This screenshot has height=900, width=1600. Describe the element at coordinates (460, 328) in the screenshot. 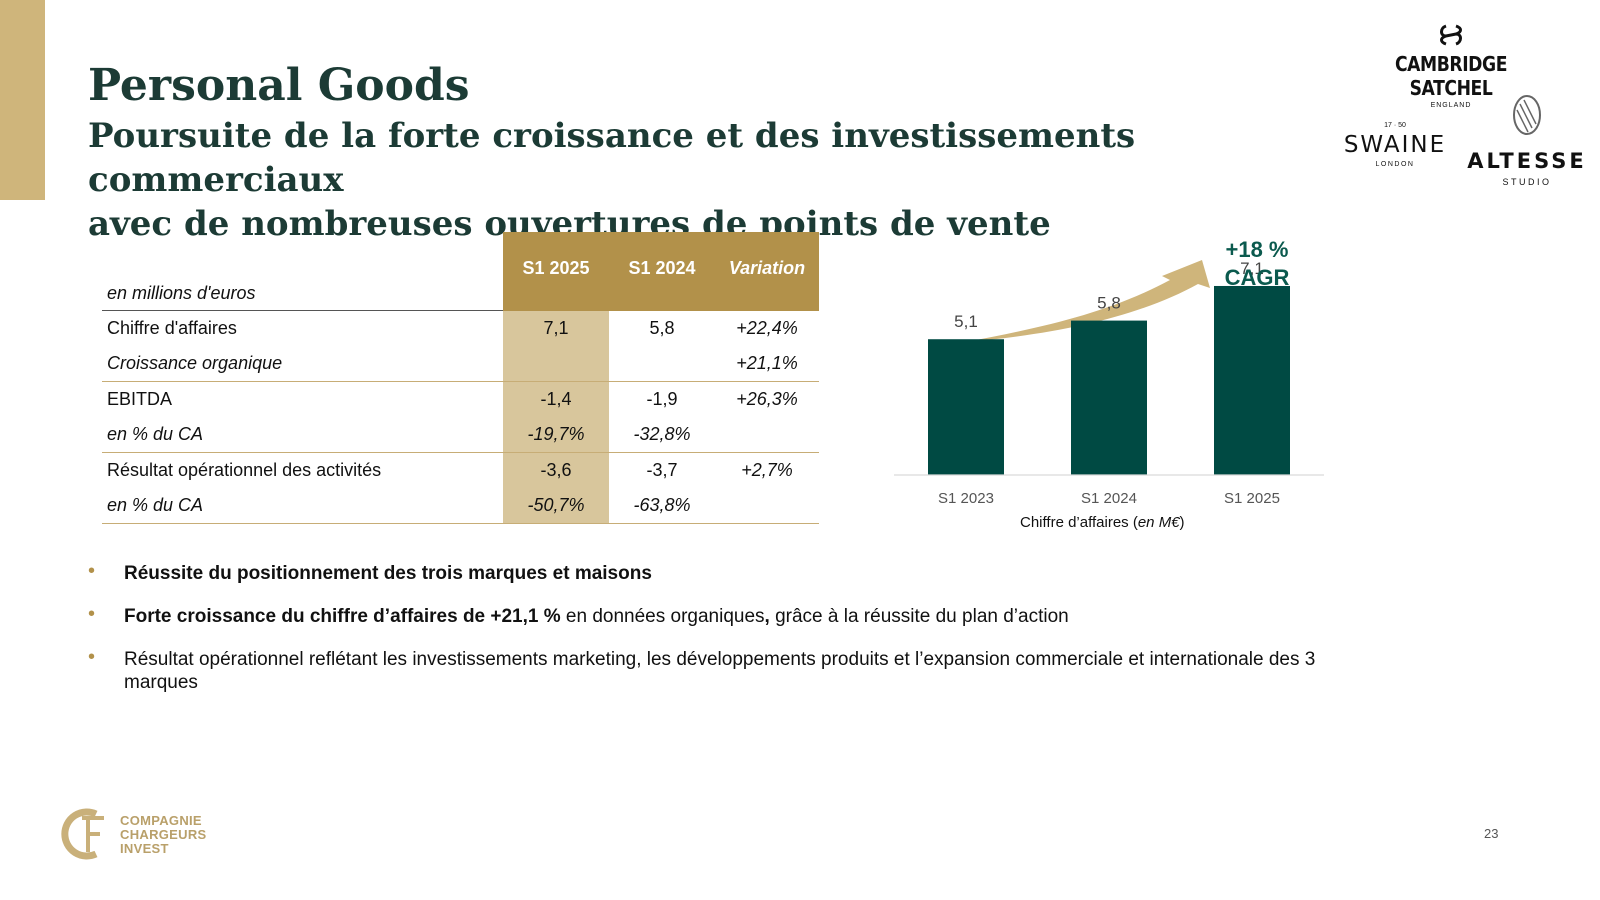

I see `table-row: Chiffre d'affaires 7,1 5,8 +22,4%` at that location.